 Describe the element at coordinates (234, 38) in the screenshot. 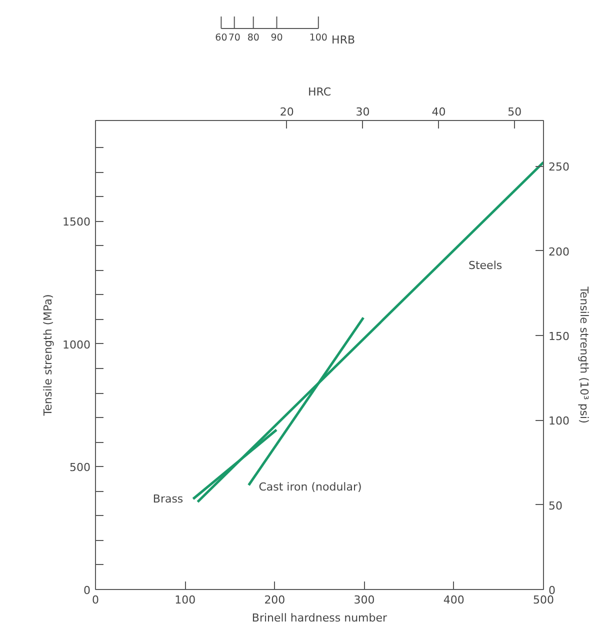

I see `text: 70` at that location.